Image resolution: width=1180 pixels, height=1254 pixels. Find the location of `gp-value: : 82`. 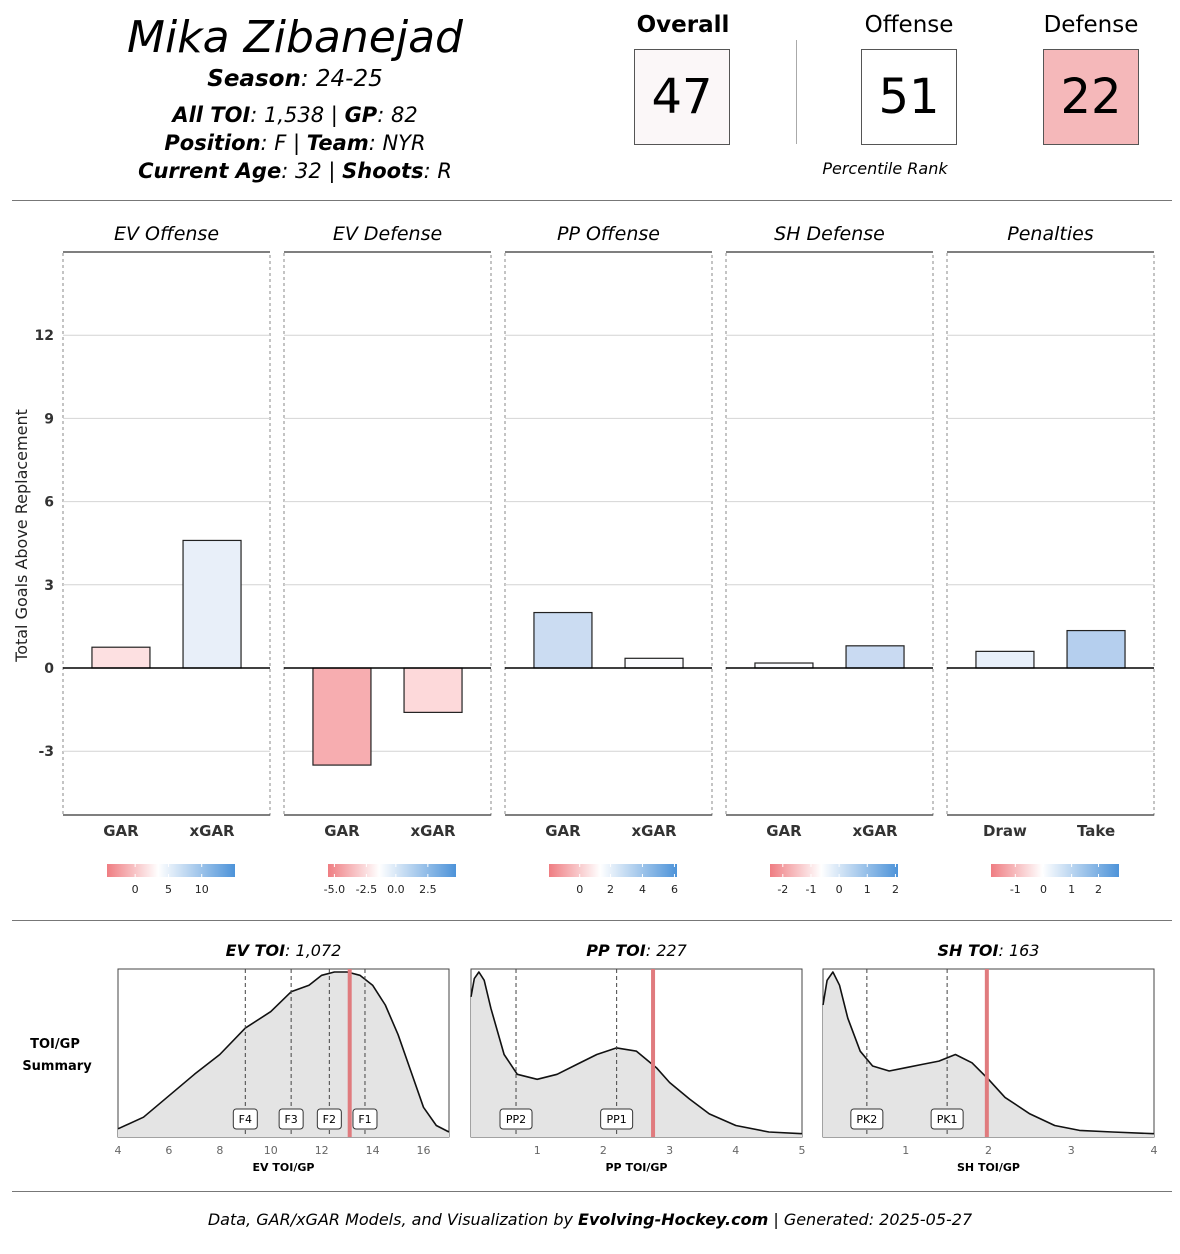

gp-value: : 82 is located at coordinates (397, 115).